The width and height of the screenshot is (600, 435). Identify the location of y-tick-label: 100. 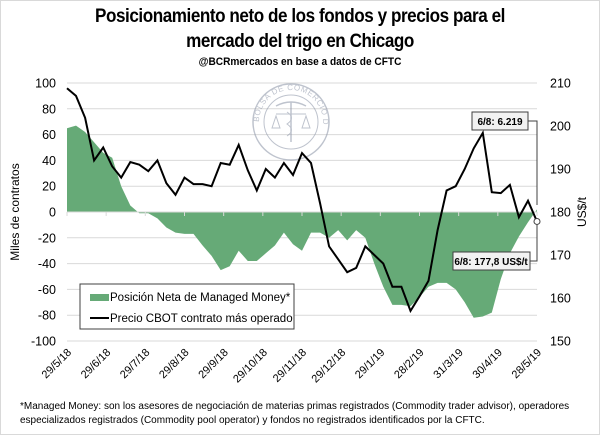
(45, 84).